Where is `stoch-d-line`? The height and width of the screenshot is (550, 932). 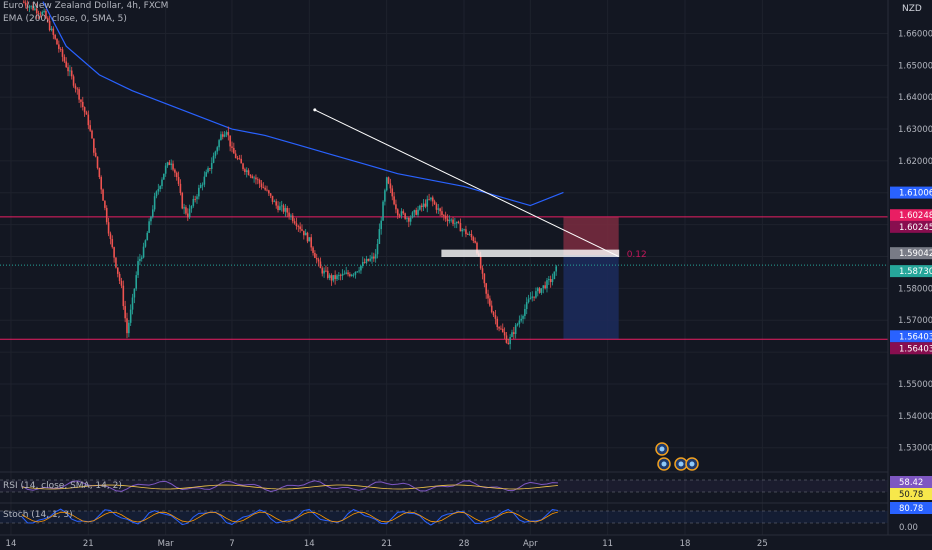 stoch-d-line is located at coordinates (290, 517).